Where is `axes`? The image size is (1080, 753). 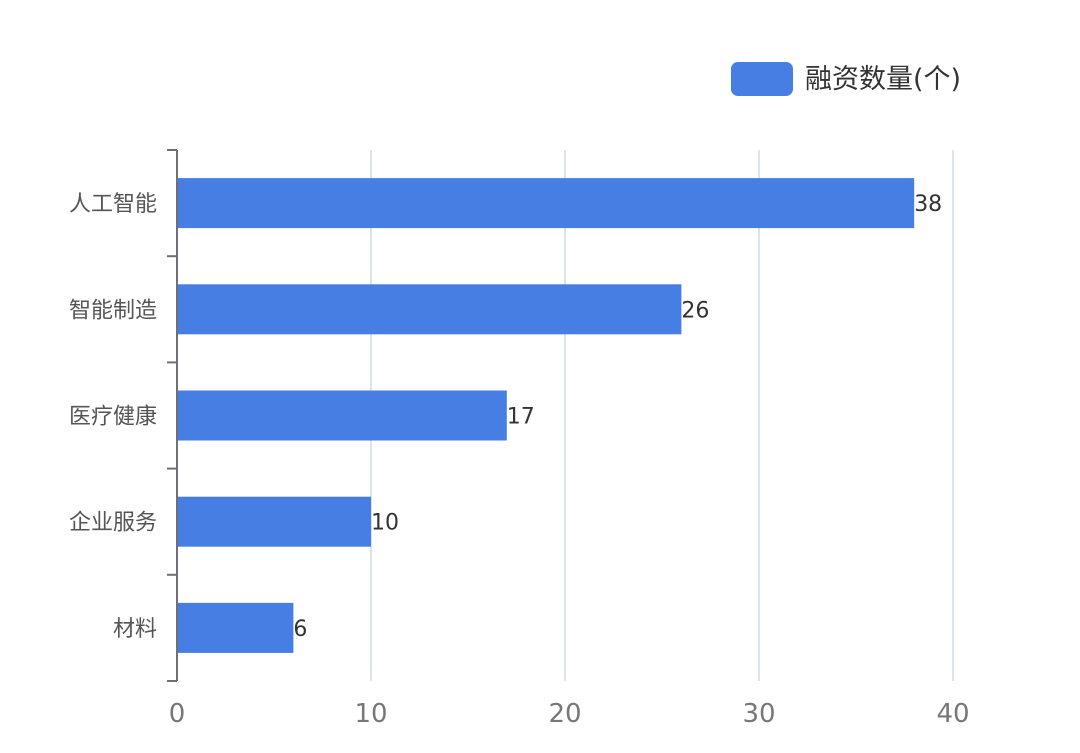
axes is located at coordinates (172, 415).